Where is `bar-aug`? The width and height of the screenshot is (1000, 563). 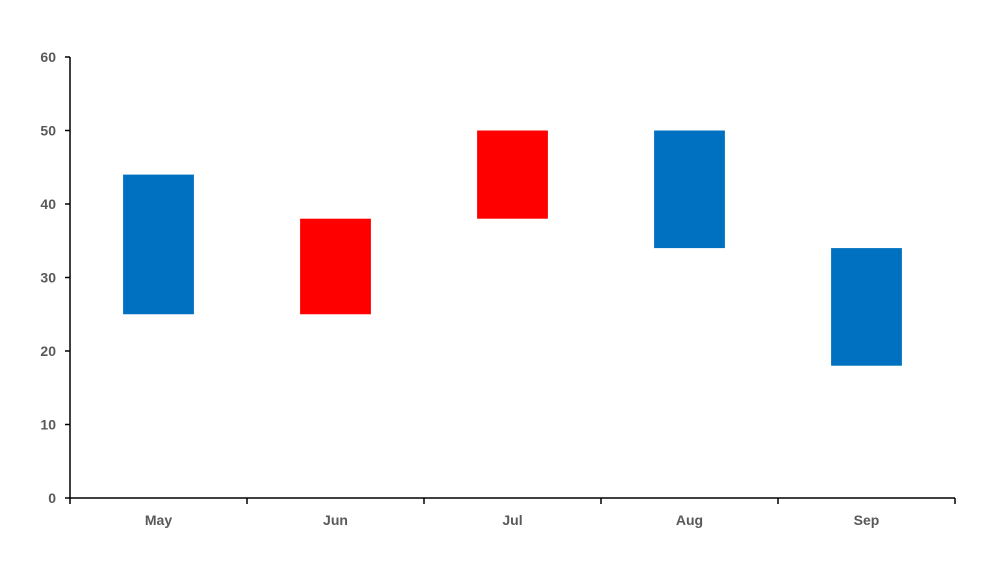 bar-aug is located at coordinates (689, 189).